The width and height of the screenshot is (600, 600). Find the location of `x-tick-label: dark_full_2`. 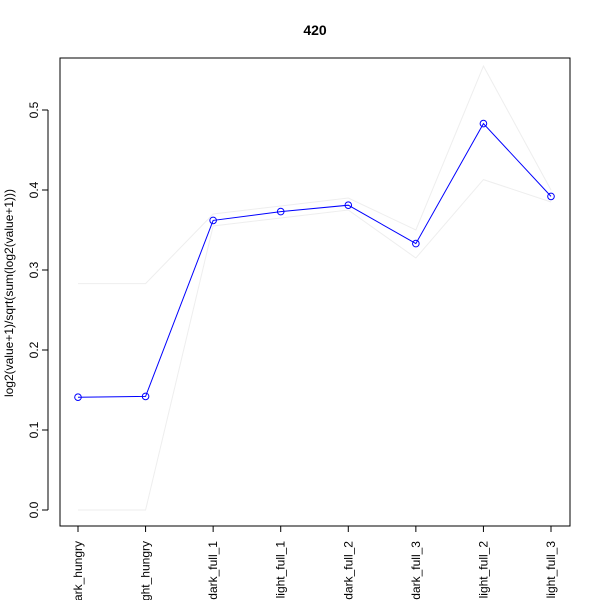

x-tick-label: dark_full_2 is located at coordinates (348, 570).